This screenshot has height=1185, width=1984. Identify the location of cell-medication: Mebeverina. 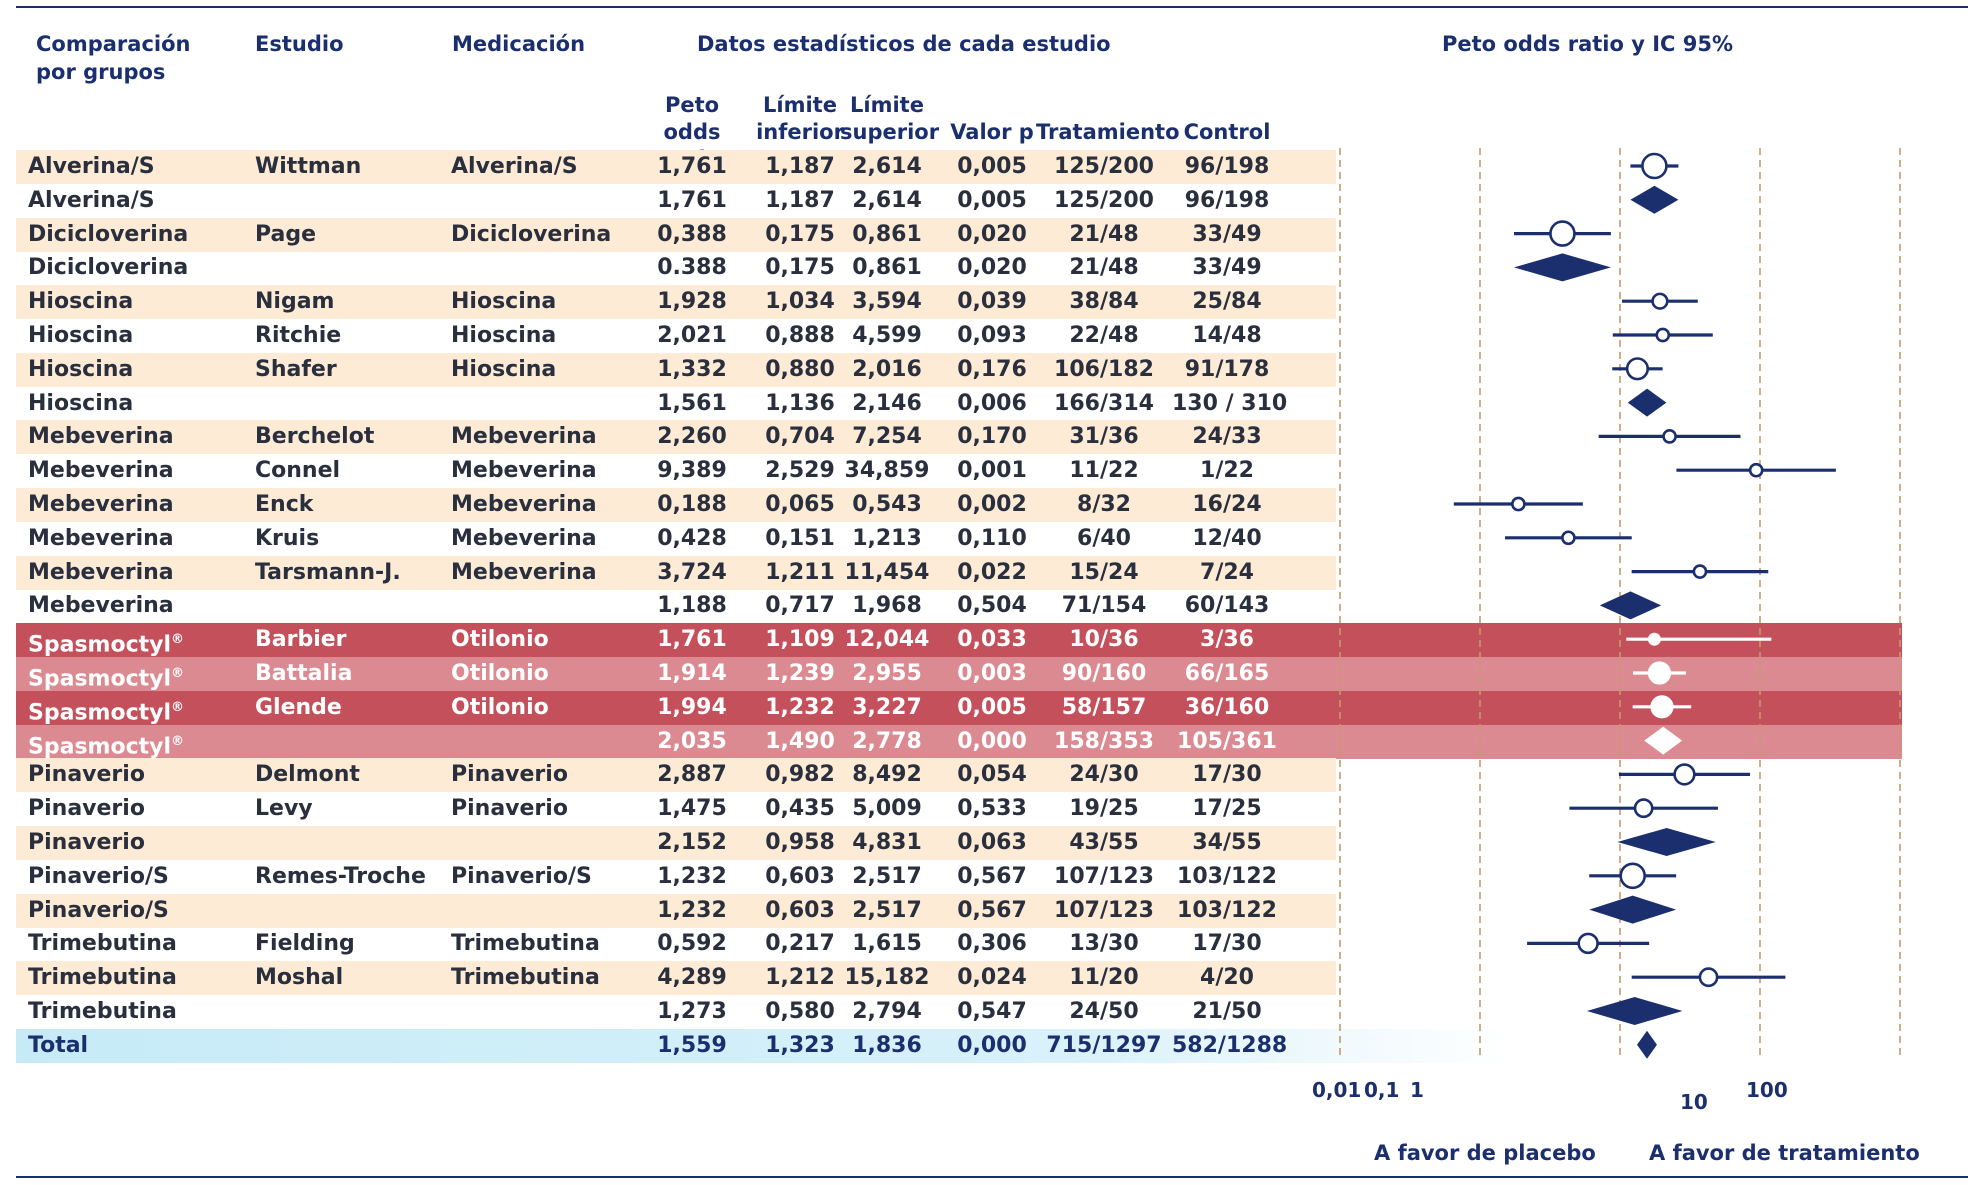
(524, 572).